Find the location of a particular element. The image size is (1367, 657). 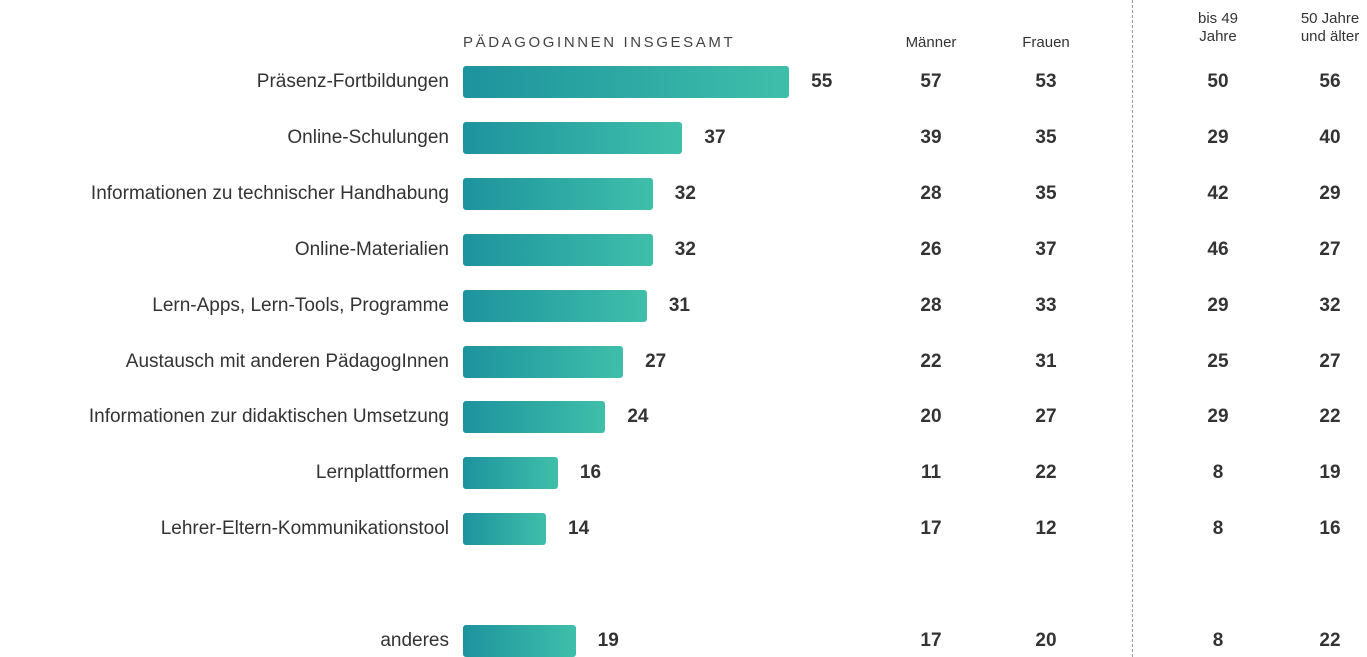

column-header: bis 49 Jahre is located at coordinates (1218, 27).